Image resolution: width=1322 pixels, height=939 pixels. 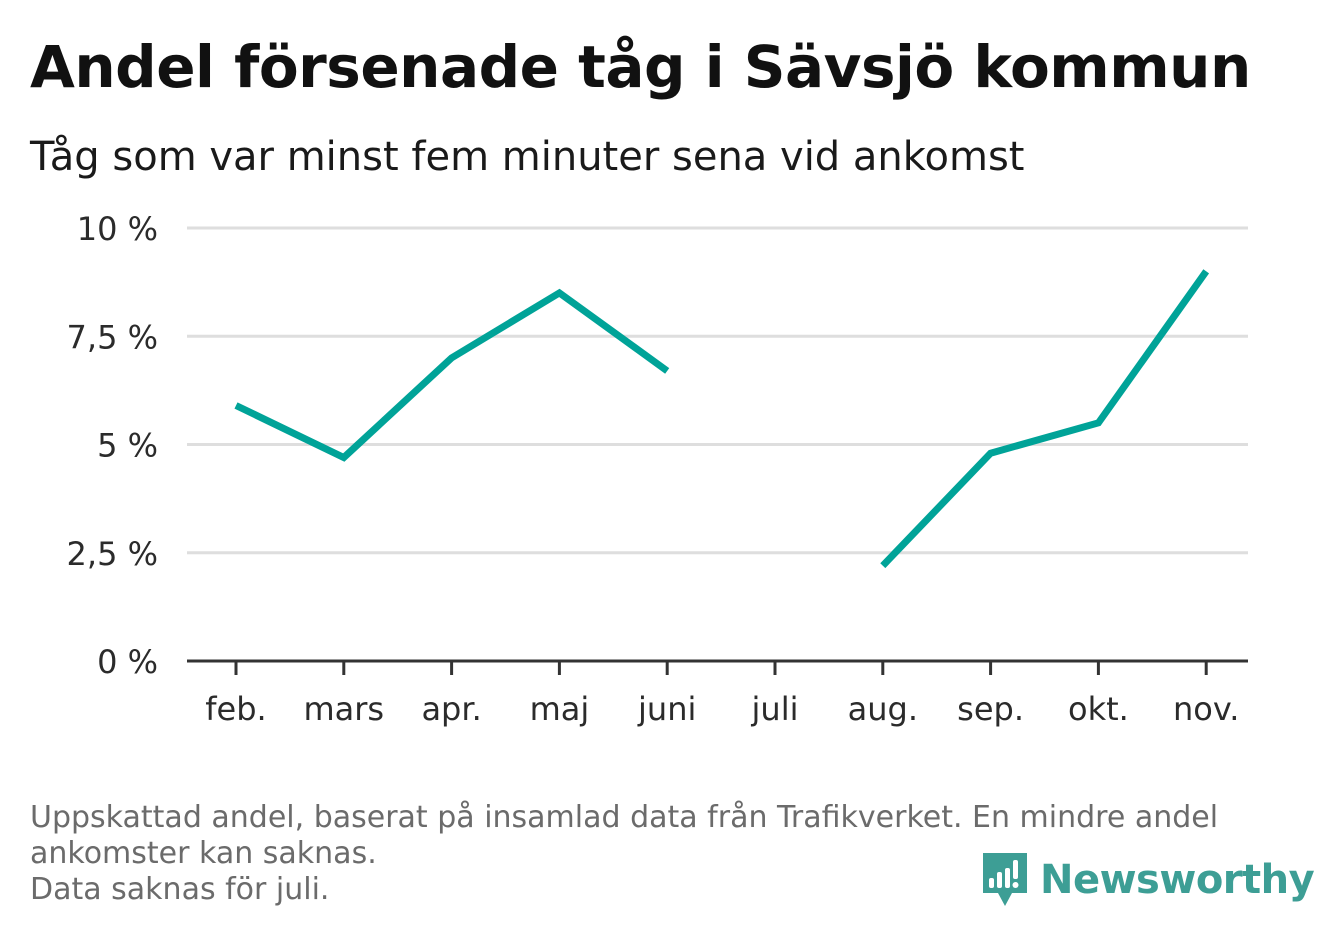 What do you see at coordinates (883, 709) in the screenshot?
I see `x-tick-label: aug.` at bounding box center [883, 709].